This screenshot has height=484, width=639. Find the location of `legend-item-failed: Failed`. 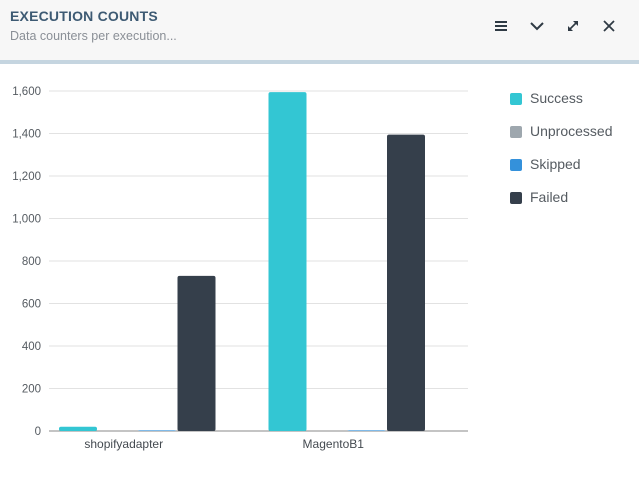

legend-item-failed: Failed is located at coordinates (561, 205).